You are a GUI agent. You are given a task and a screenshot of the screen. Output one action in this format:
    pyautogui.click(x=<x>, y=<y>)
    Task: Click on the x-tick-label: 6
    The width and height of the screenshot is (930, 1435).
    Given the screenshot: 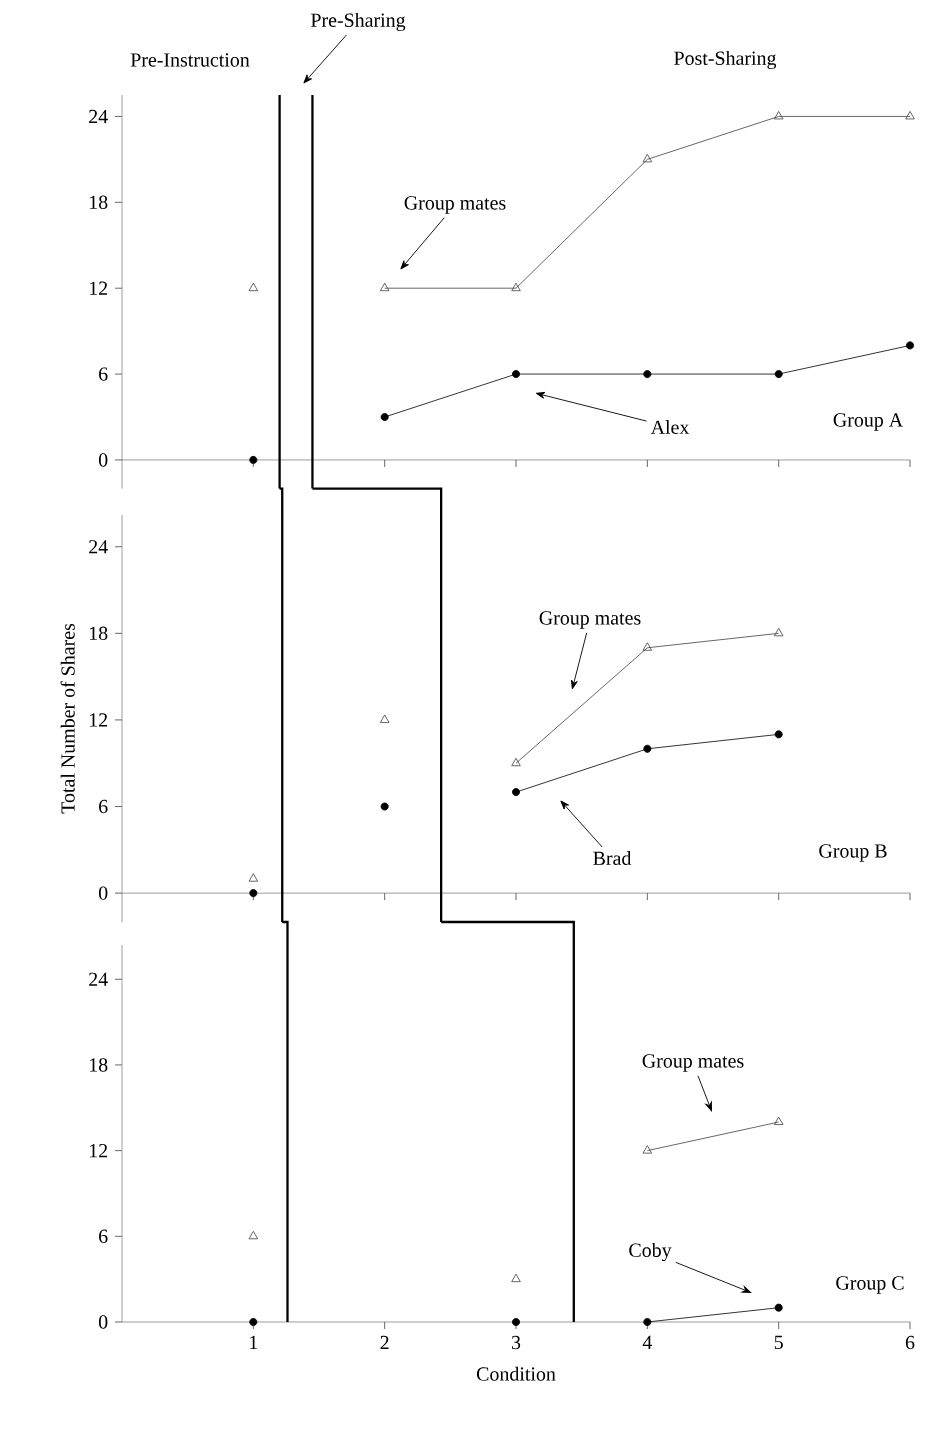 What is the action you would take?
    pyautogui.click(x=910, y=1342)
    